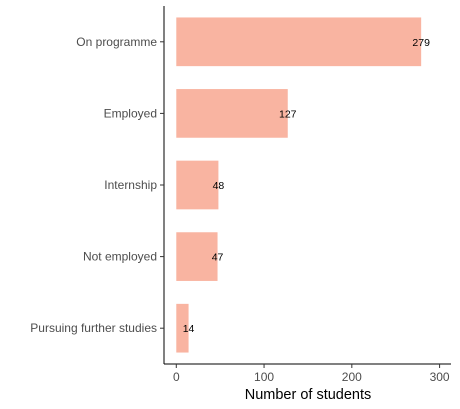  Describe the element at coordinates (264, 377) in the screenshot. I see `x-tick-label-100: 100` at that location.